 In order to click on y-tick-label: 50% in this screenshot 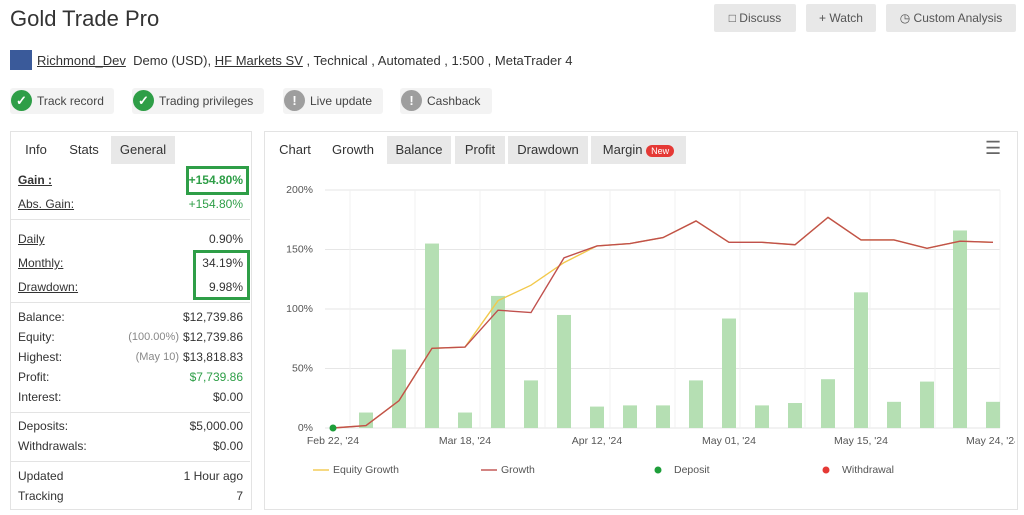, I will do `click(302, 368)`.